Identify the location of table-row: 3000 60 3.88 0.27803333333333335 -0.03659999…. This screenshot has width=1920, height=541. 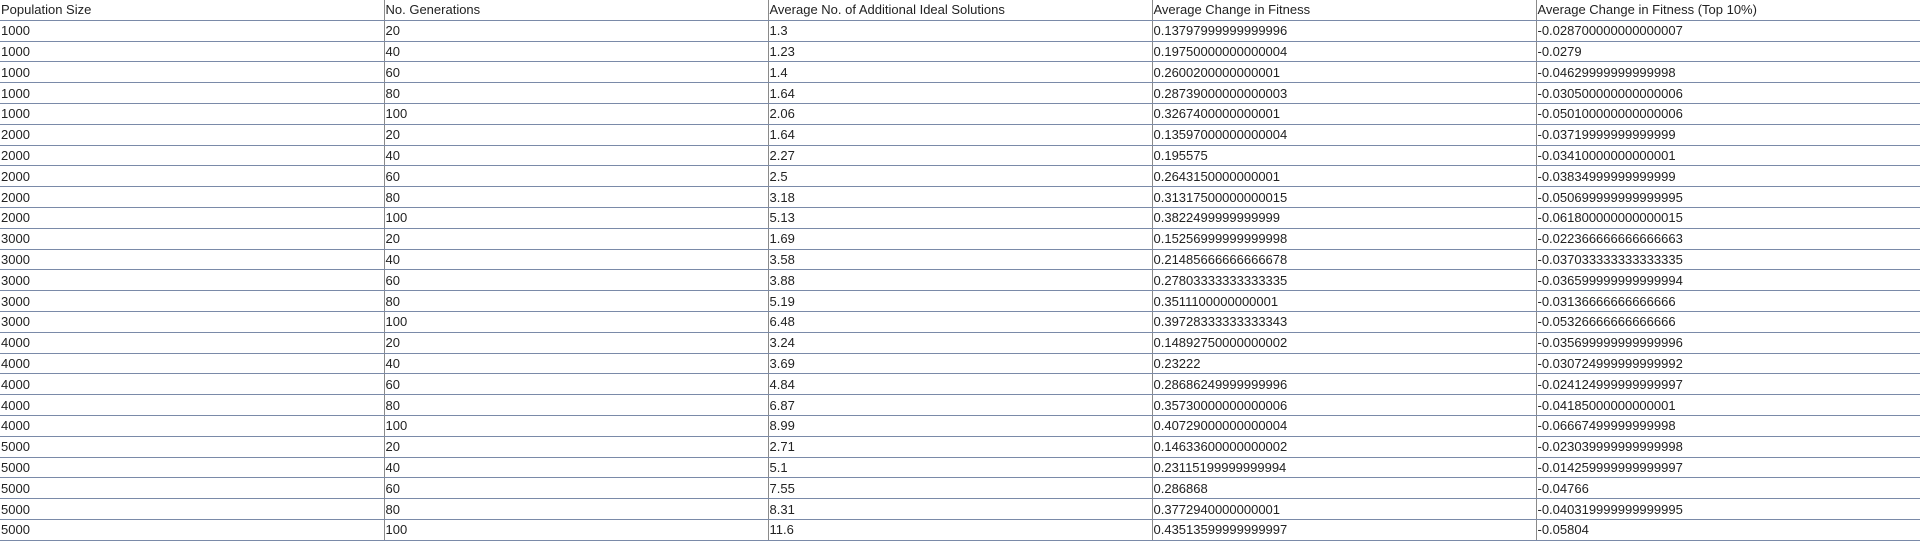
(960, 280).